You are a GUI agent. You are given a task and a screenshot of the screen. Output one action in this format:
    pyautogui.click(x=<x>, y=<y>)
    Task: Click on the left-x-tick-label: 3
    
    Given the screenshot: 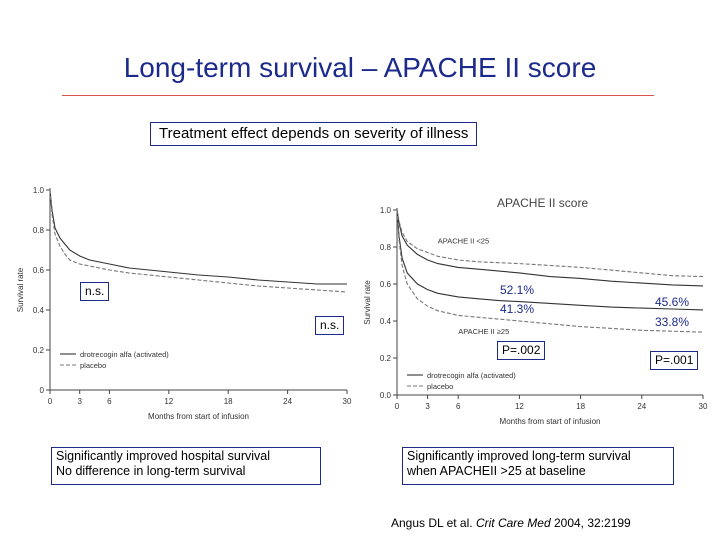 What is the action you would take?
    pyautogui.click(x=79, y=401)
    